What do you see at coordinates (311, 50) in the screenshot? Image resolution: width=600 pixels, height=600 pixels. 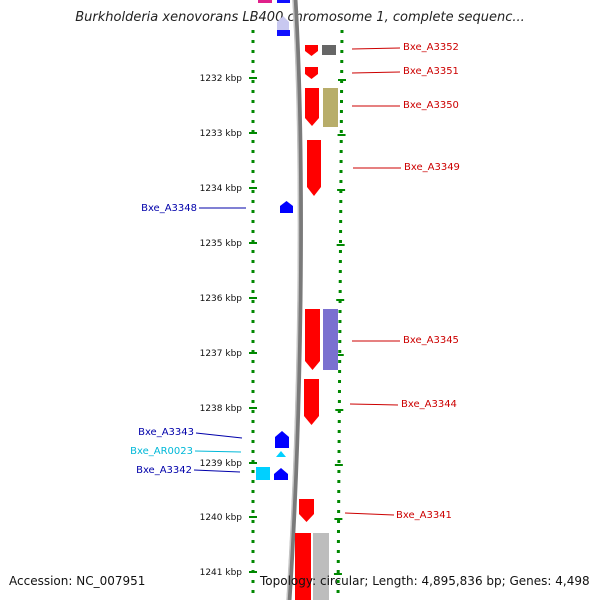 I see `gene-bxe-a3352` at bounding box center [311, 50].